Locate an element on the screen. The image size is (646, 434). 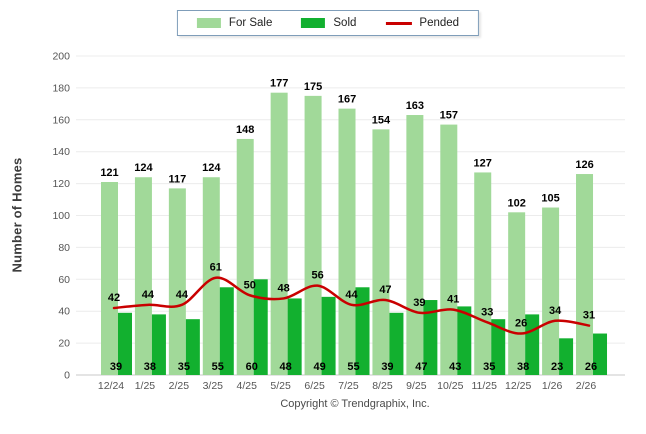
pended-value-label: 39 is located at coordinates (419, 303).